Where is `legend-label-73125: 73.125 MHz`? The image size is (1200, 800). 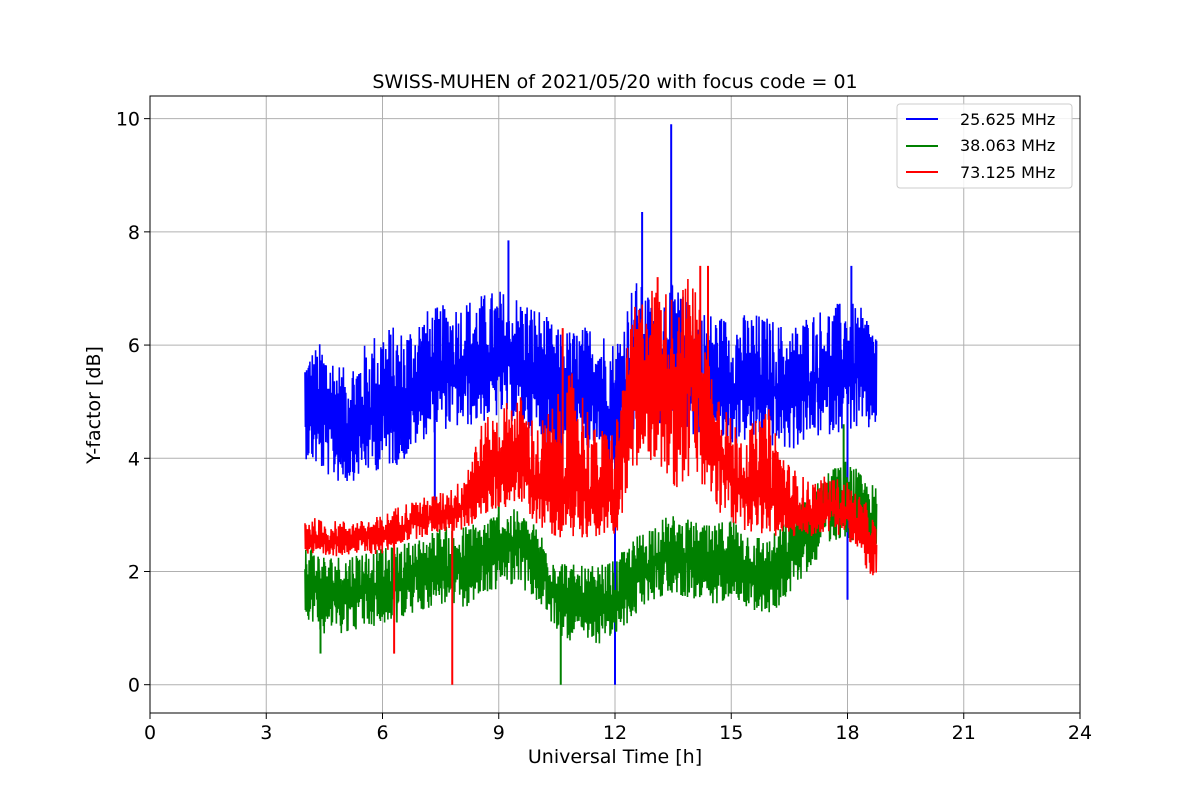
legend-label-73125: 73.125 MHz is located at coordinates (1007, 172).